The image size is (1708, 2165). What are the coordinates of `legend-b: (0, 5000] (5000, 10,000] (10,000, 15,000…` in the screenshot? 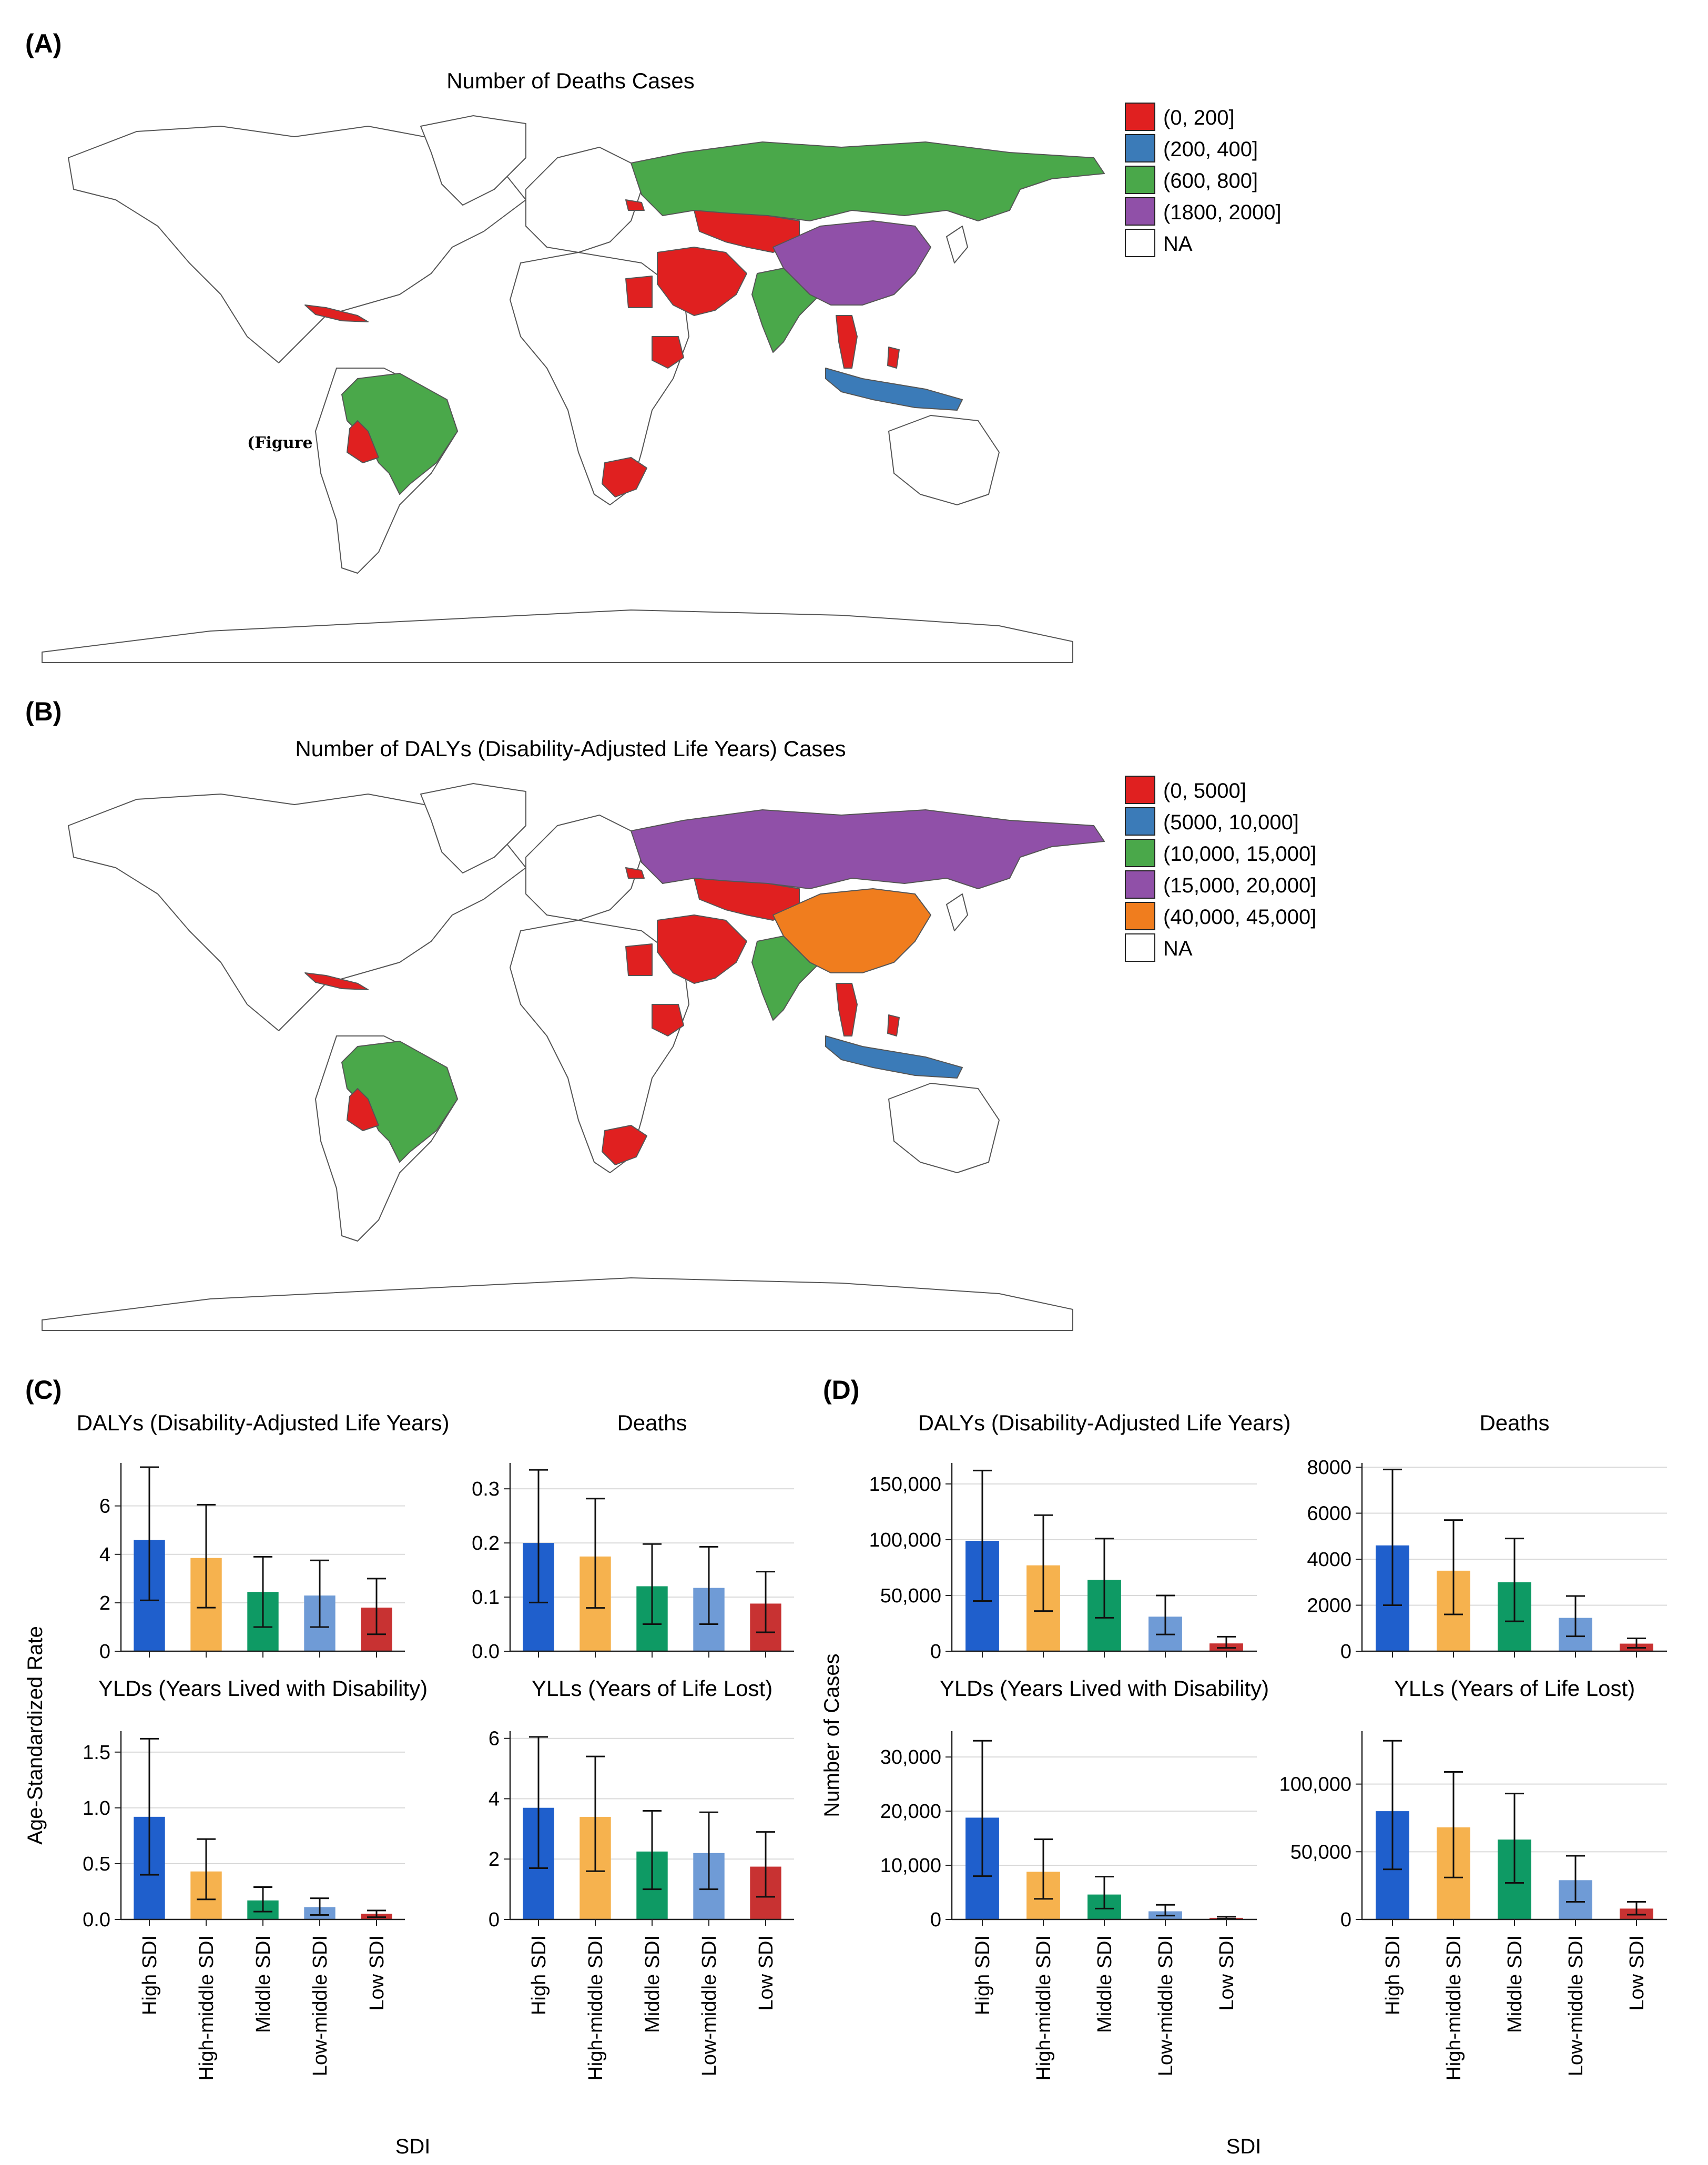 It's located at (1220, 869).